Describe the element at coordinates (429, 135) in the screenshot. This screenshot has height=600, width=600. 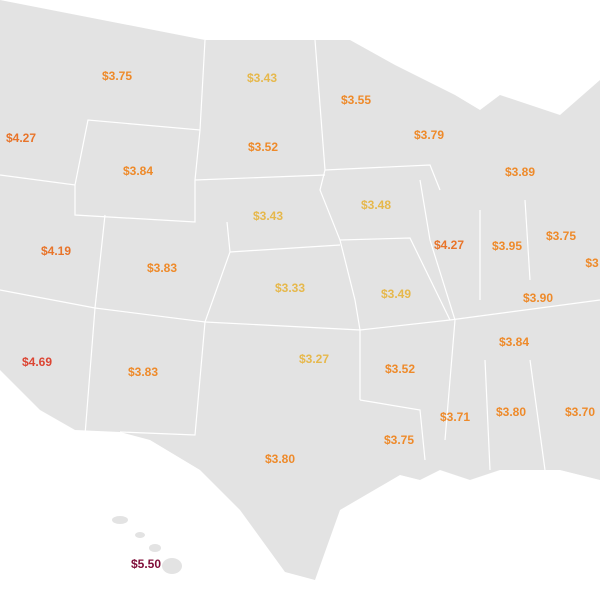
I see `price-label: $3.79` at that location.